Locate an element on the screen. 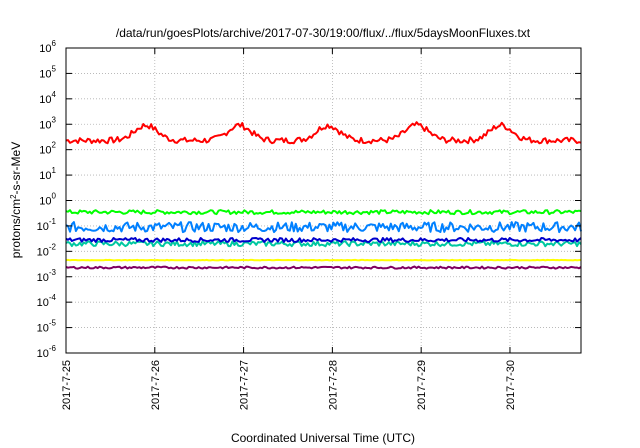  y-axis-label: protons/cm2-s-sr-MeV is located at coordinates (16, 200).